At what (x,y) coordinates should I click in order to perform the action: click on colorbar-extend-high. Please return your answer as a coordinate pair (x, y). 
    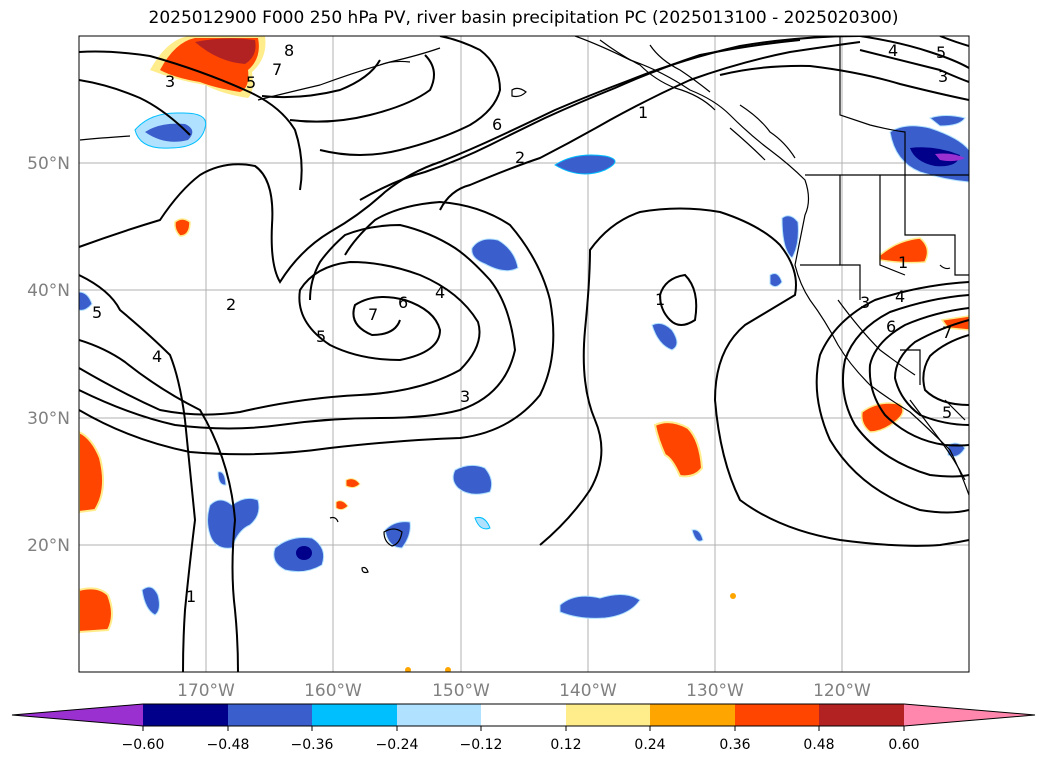
    Looking at the image, I should click on (969, 715).